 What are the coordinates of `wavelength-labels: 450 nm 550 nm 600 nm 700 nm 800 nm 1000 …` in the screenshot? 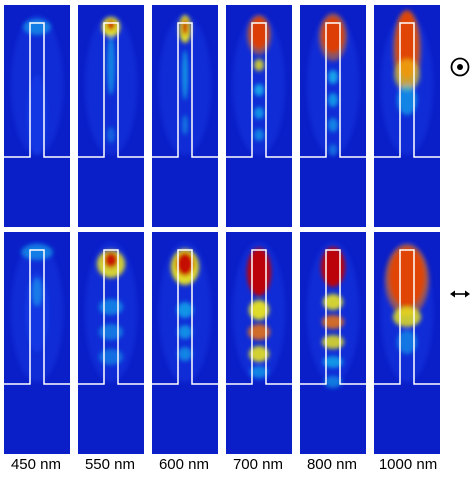 It's located at (237, 466).